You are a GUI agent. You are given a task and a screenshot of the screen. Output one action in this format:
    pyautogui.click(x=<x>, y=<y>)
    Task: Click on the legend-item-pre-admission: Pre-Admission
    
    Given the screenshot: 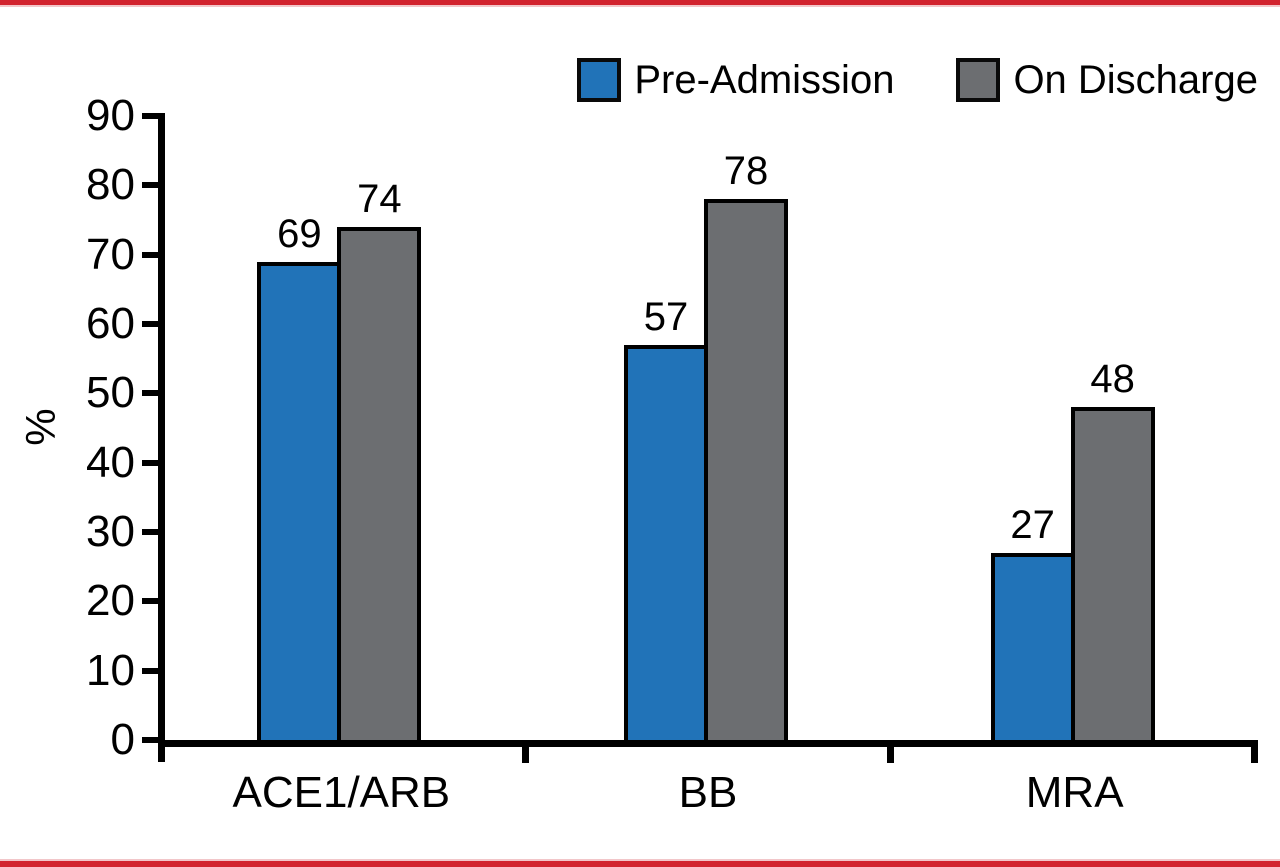 What is the action you would take?
    pyautogui.click(x=735, y=80)
    